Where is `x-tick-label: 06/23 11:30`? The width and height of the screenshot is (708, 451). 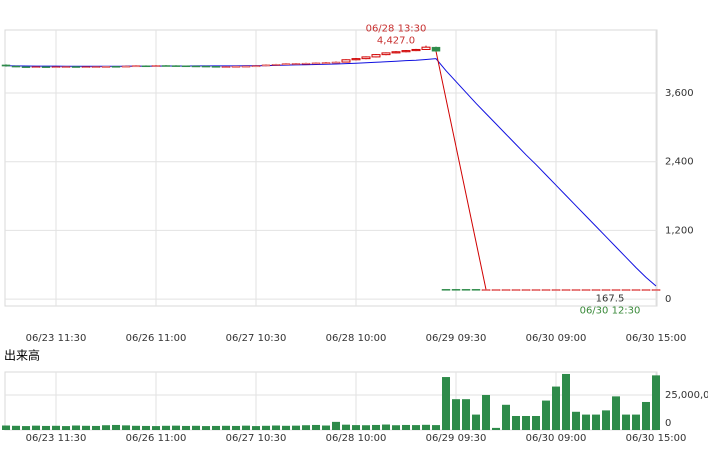 x-tick-label: 06/23 11:30 is located at coordinates (56, 338).